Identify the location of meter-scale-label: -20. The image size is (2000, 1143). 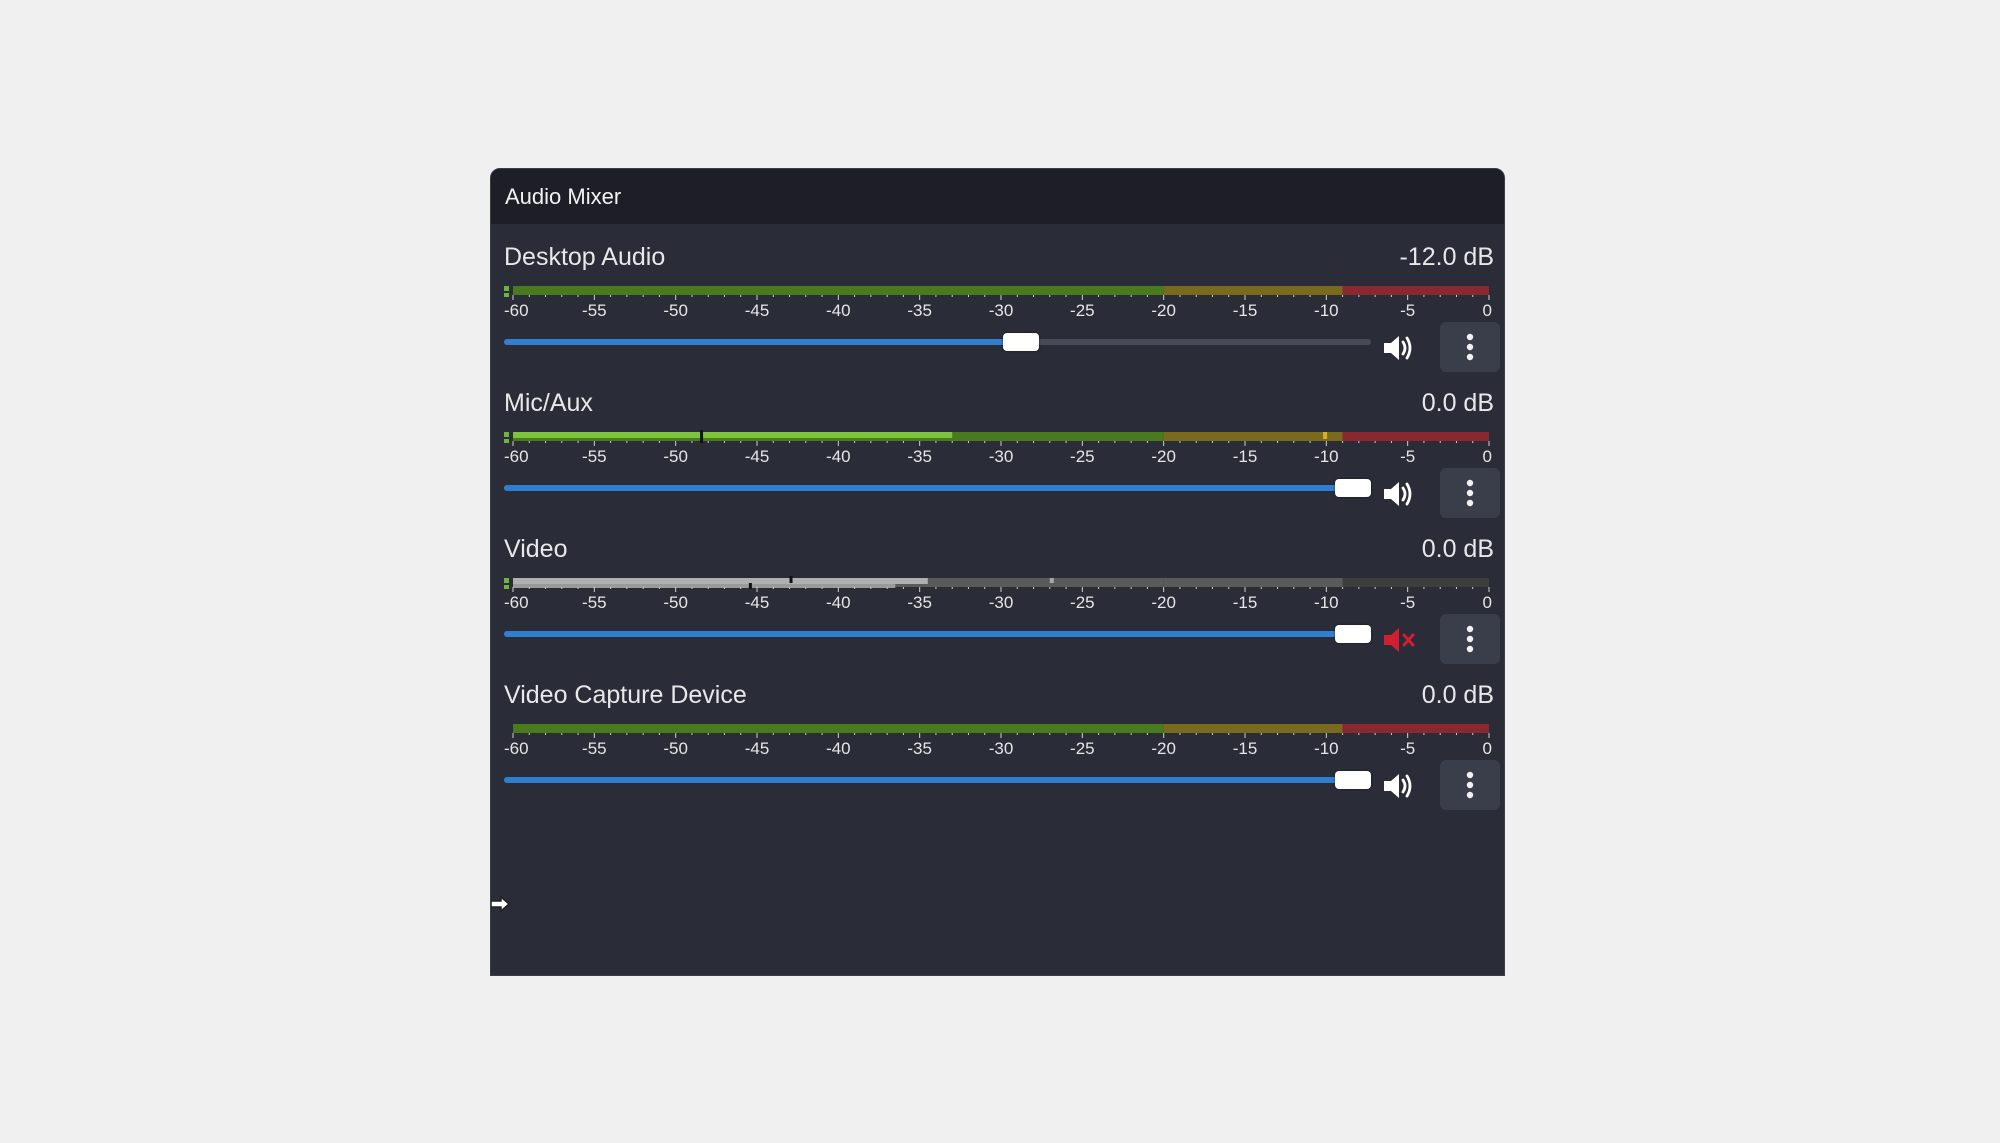
(1163, 601).